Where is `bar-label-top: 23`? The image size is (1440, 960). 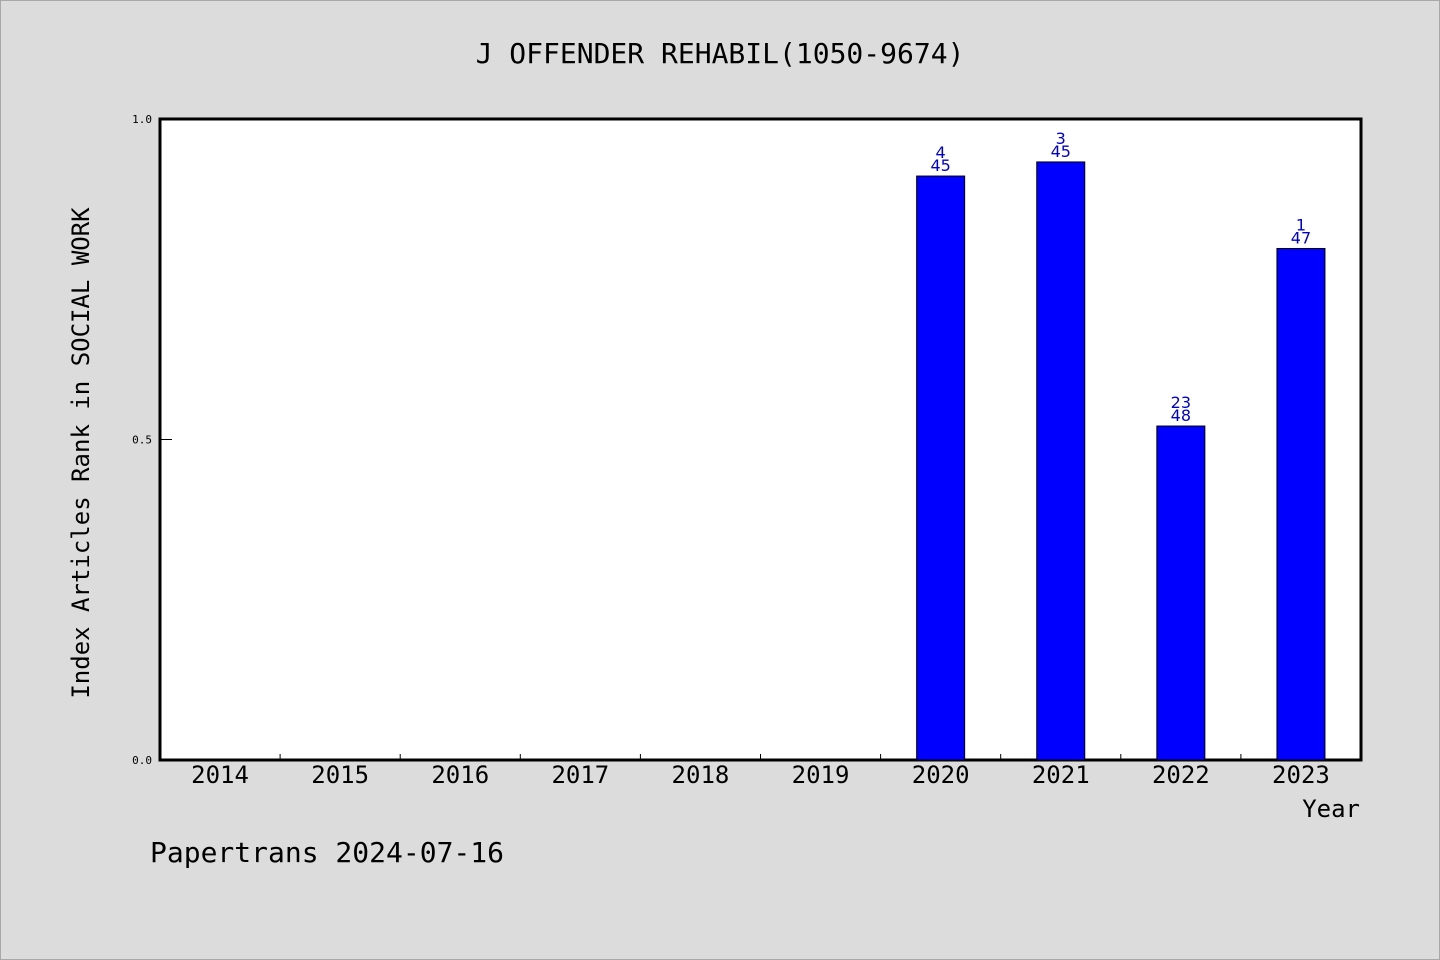
bar-label-top: 23 is located at coordinates (1181, 402).